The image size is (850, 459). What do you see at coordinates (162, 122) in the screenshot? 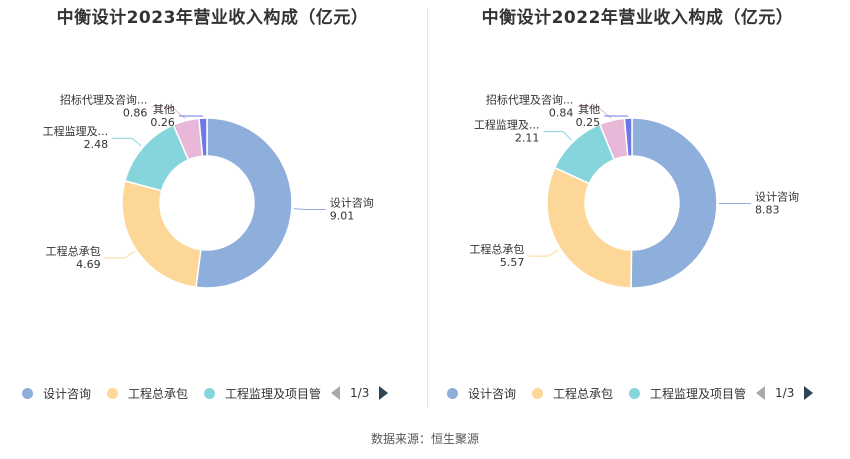
I see `slice-label-value: 0.26` at bounding box center [162, 122].